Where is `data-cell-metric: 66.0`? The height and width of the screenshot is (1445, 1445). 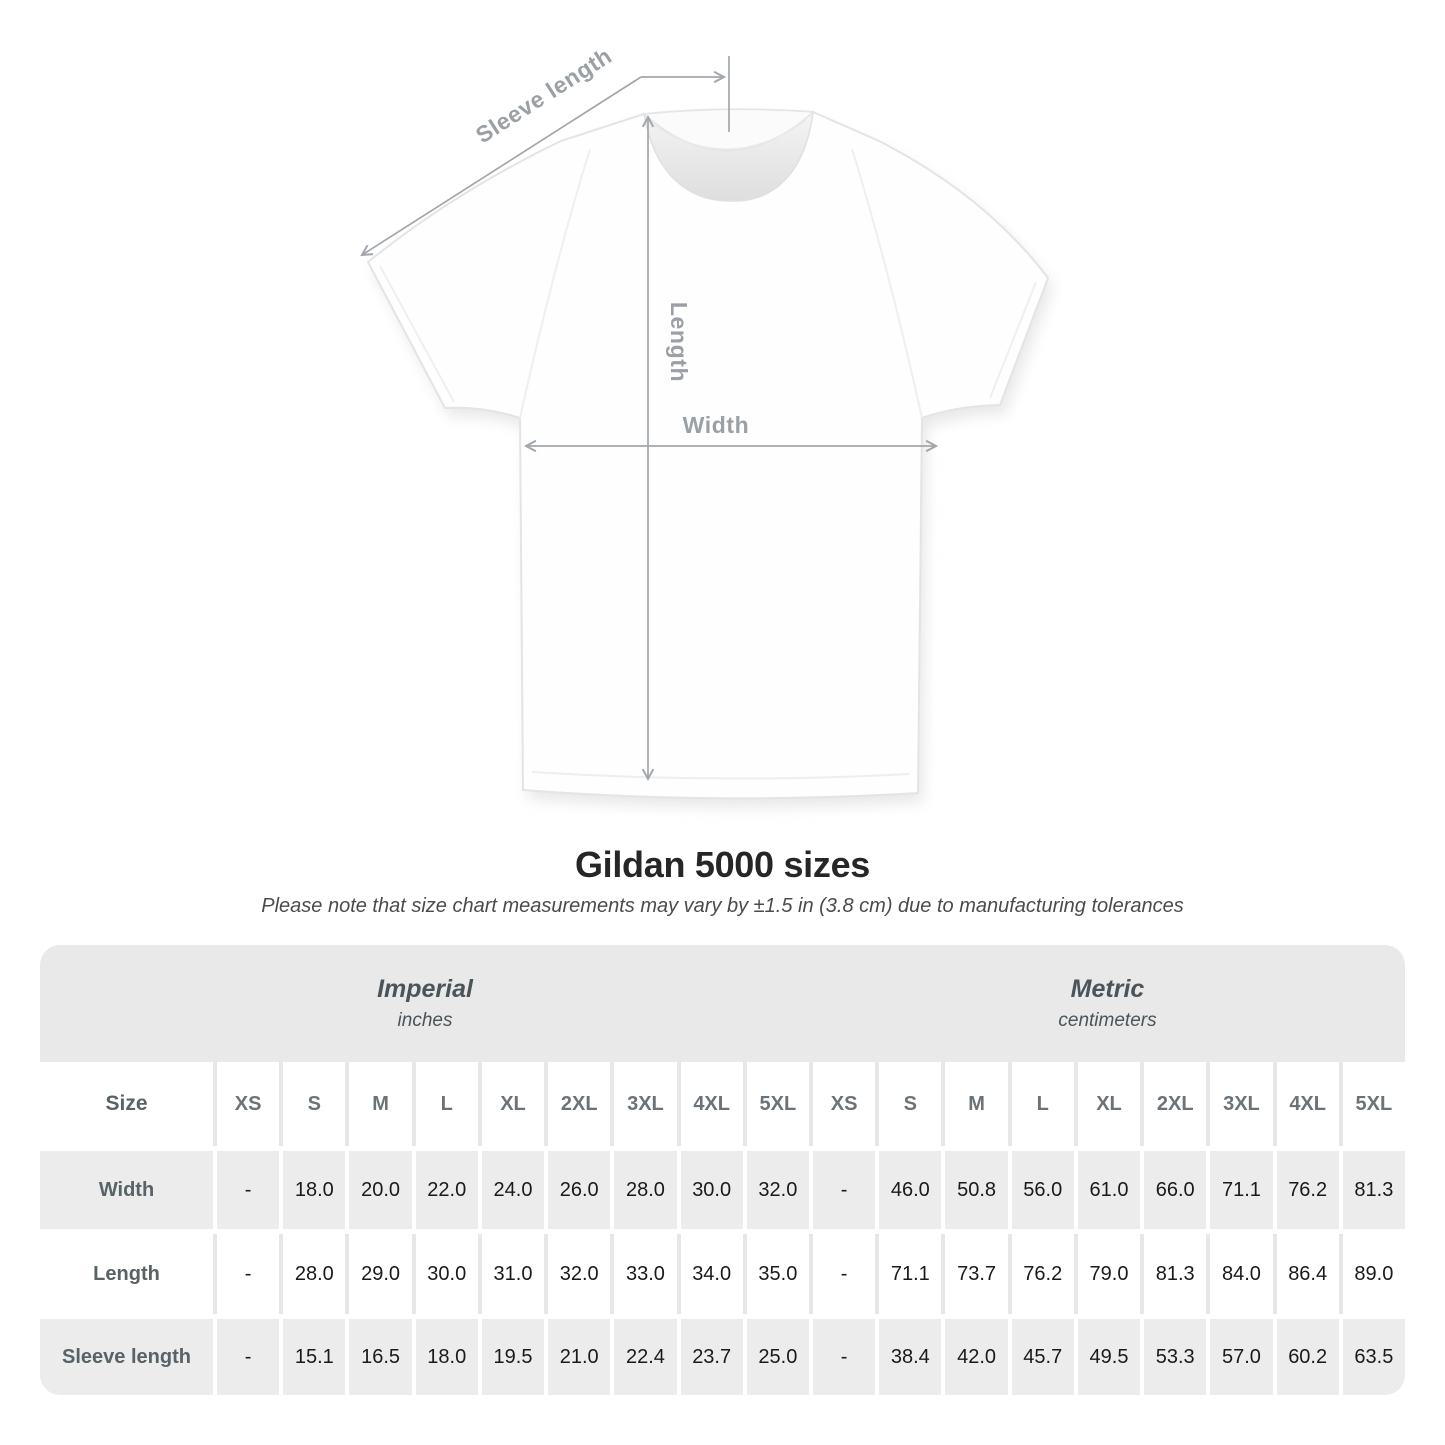 data-cell-metric: 66.0 is located at coordinates (1175, 1190).